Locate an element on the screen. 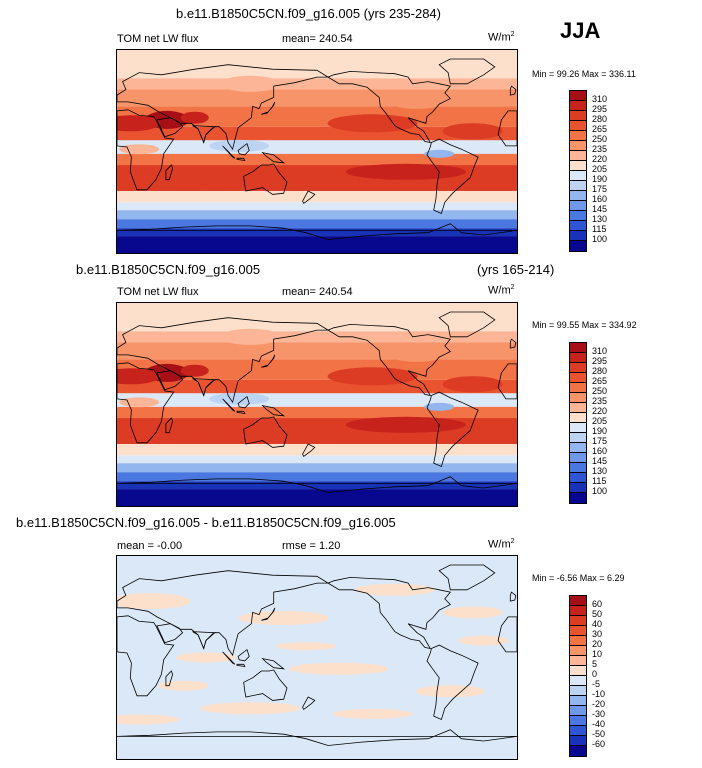 Image resolution: width=702 pixels, height=768 pixels. colorbar-tick-label: 265 is located at coordinates (600, 129).